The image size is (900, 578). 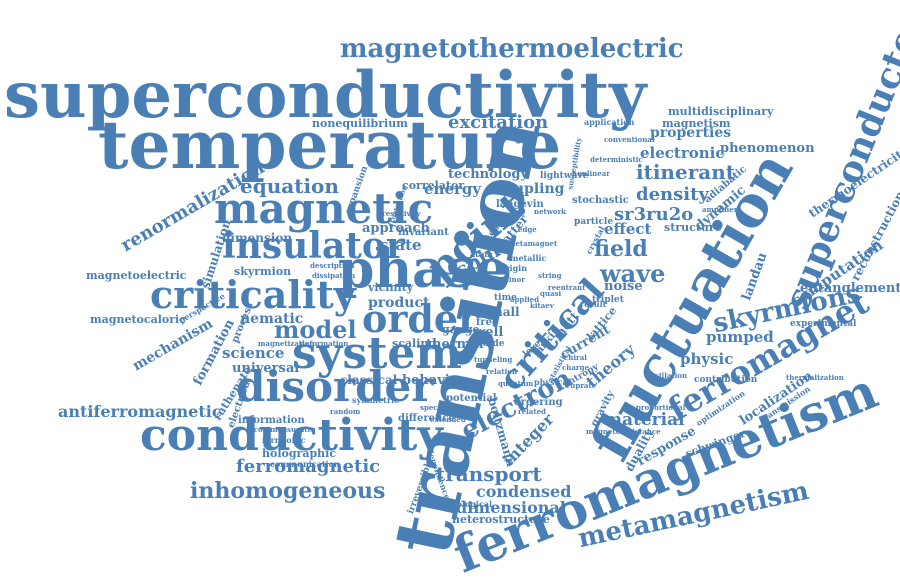 What do you see at coordinates (433, 185) in the screenshot?
I see `word-correlator: correlator` at bounding box center [433, 185].